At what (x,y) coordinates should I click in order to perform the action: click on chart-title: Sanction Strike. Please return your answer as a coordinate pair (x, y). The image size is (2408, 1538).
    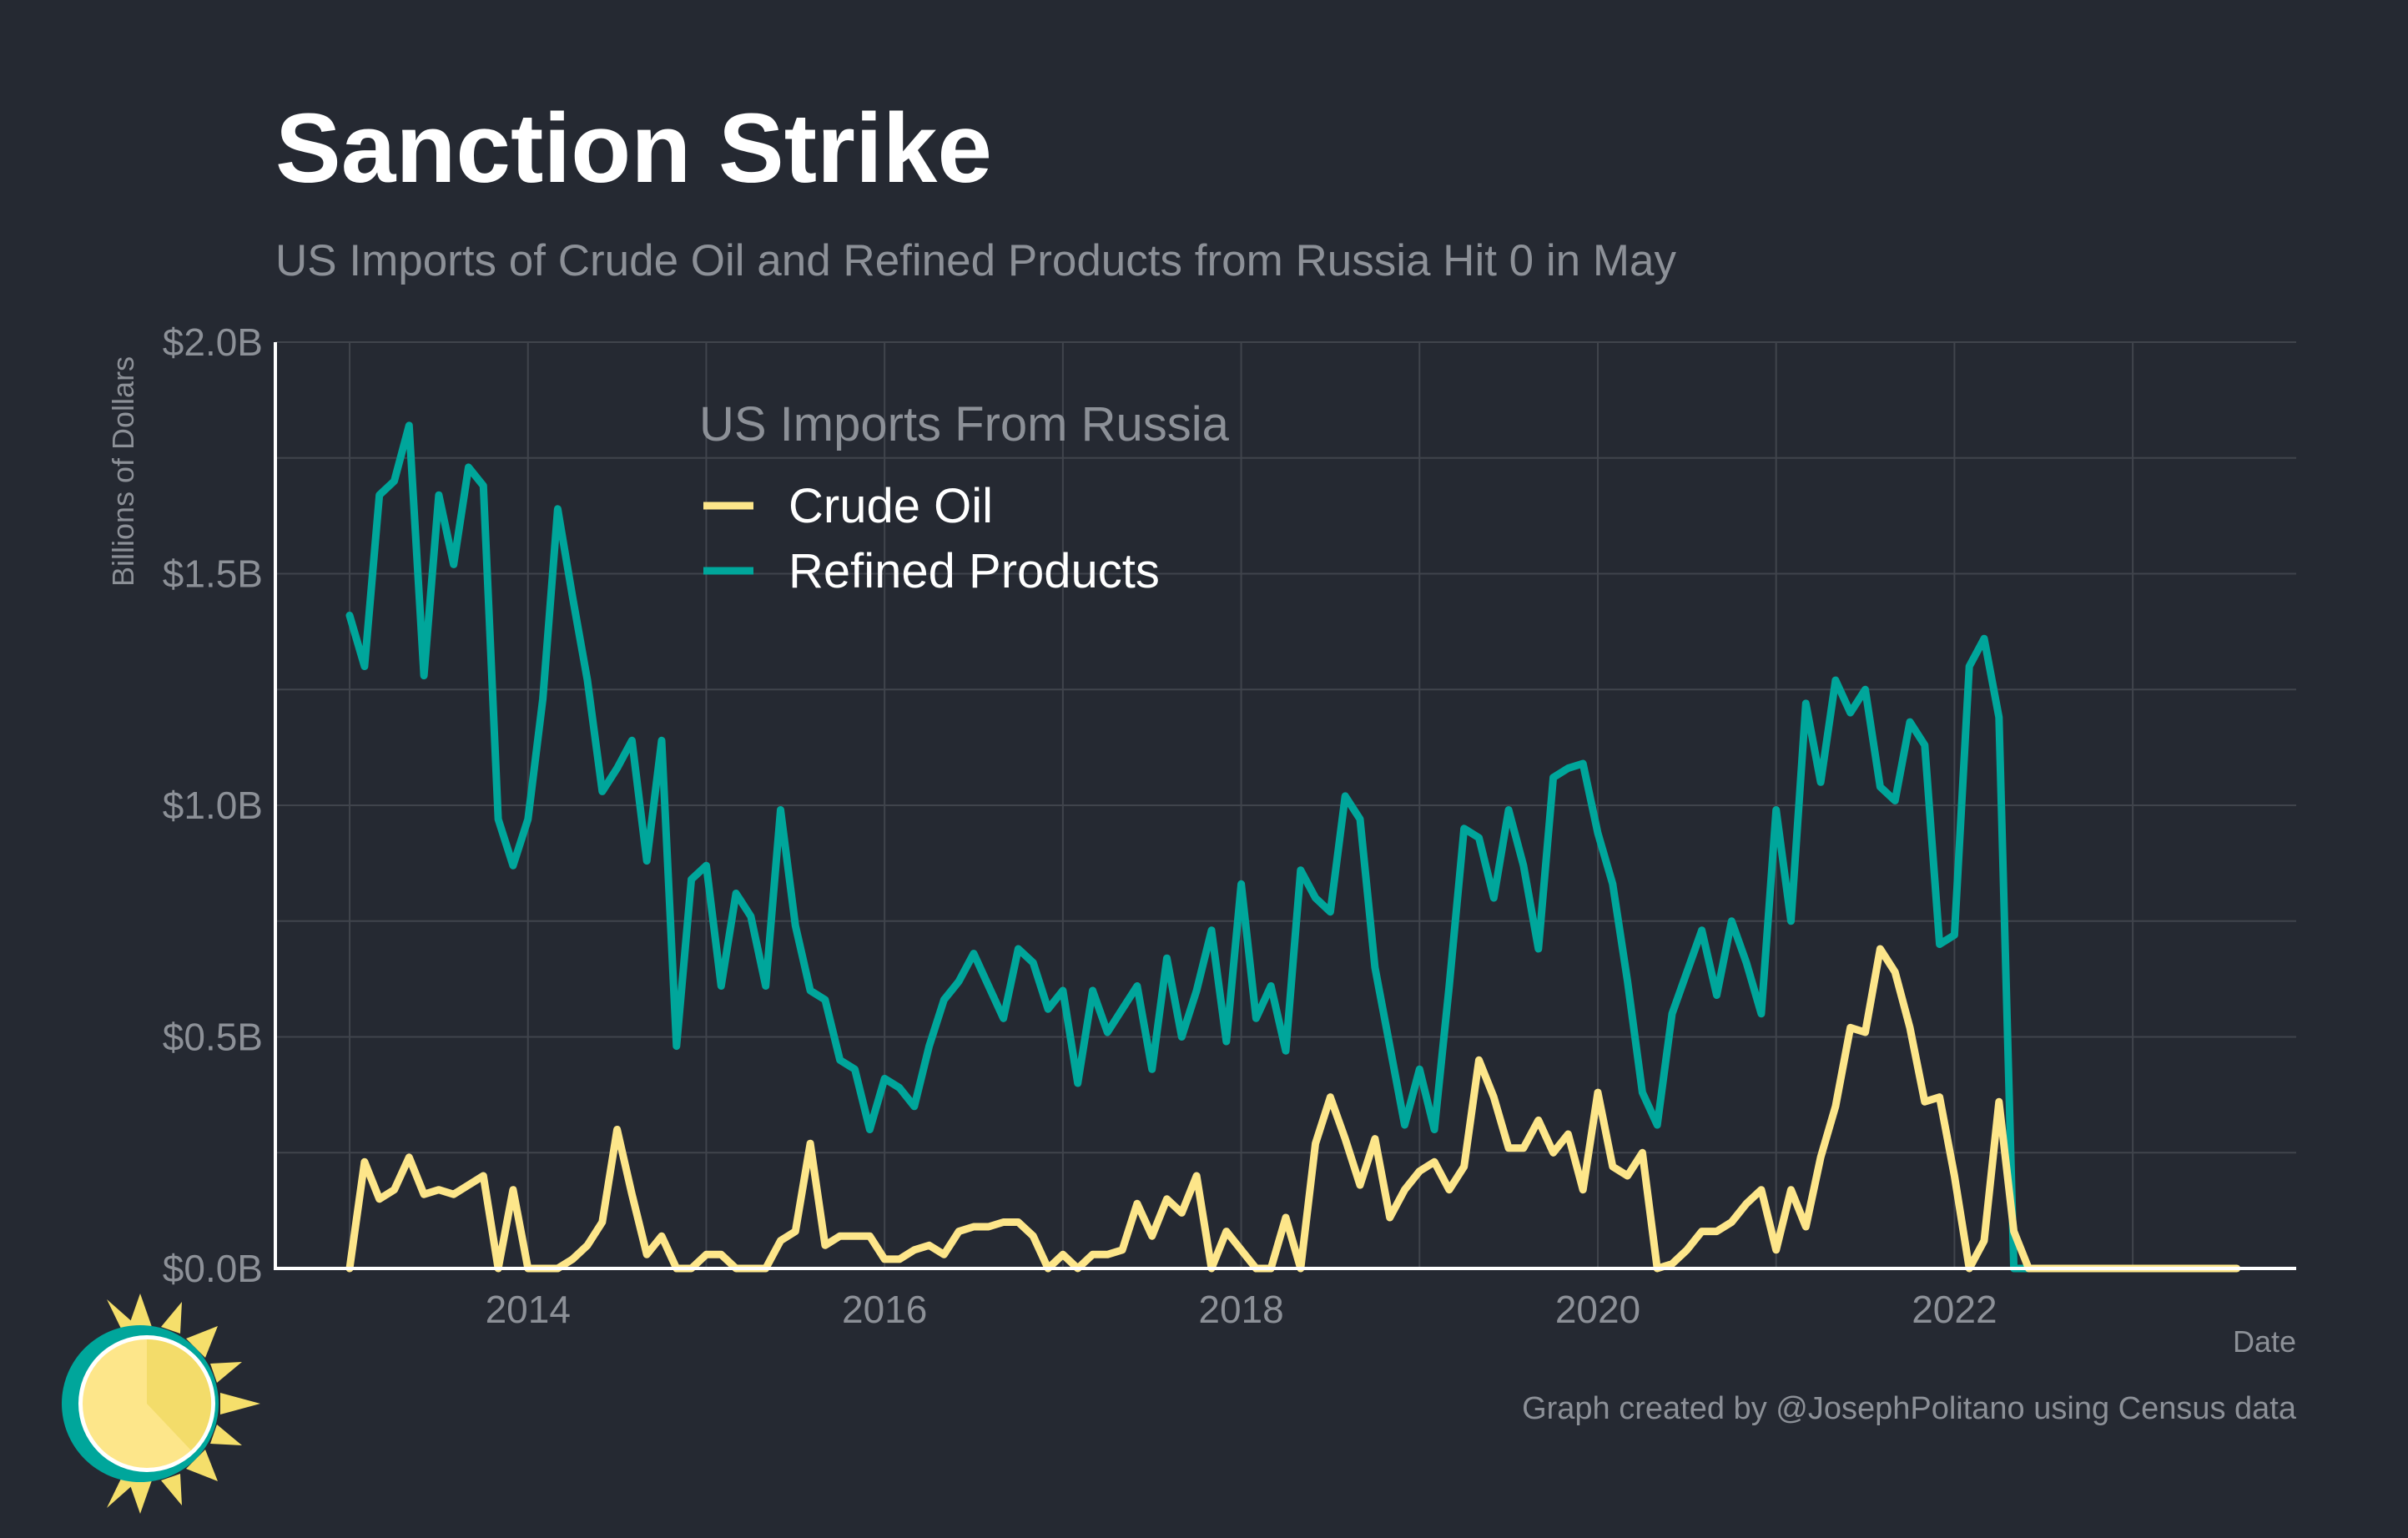
    Looking at the image, I should click on (633, 148).